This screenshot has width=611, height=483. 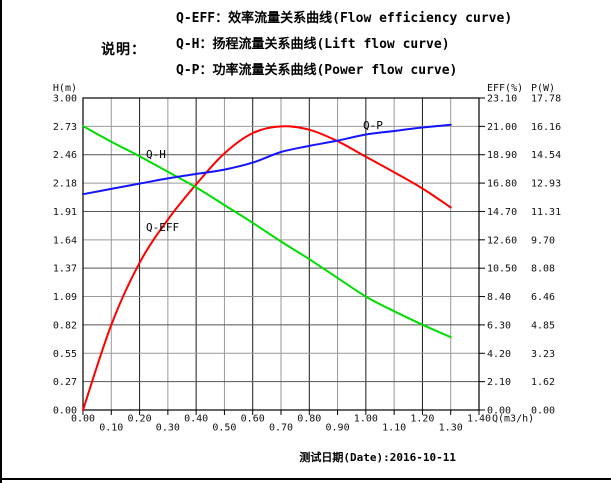 What do you see at coordinates (546, 155) in the screenshot?
I see `p-tick-label: 14.54` at bounding box center [546, 155].